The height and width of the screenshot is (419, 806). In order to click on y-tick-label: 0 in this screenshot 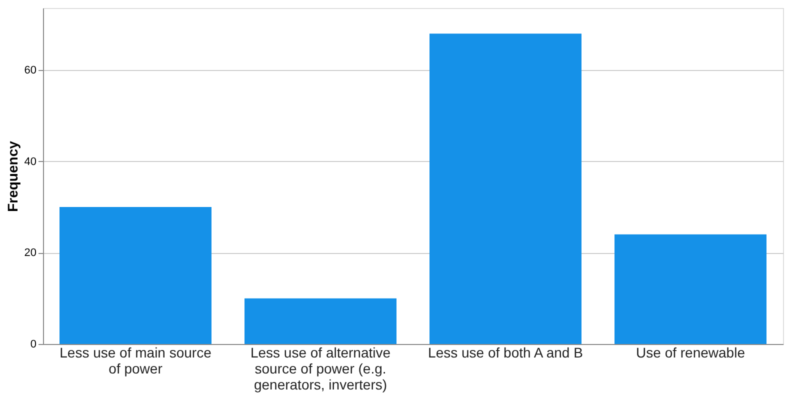, I will do `click(33, 344)`.